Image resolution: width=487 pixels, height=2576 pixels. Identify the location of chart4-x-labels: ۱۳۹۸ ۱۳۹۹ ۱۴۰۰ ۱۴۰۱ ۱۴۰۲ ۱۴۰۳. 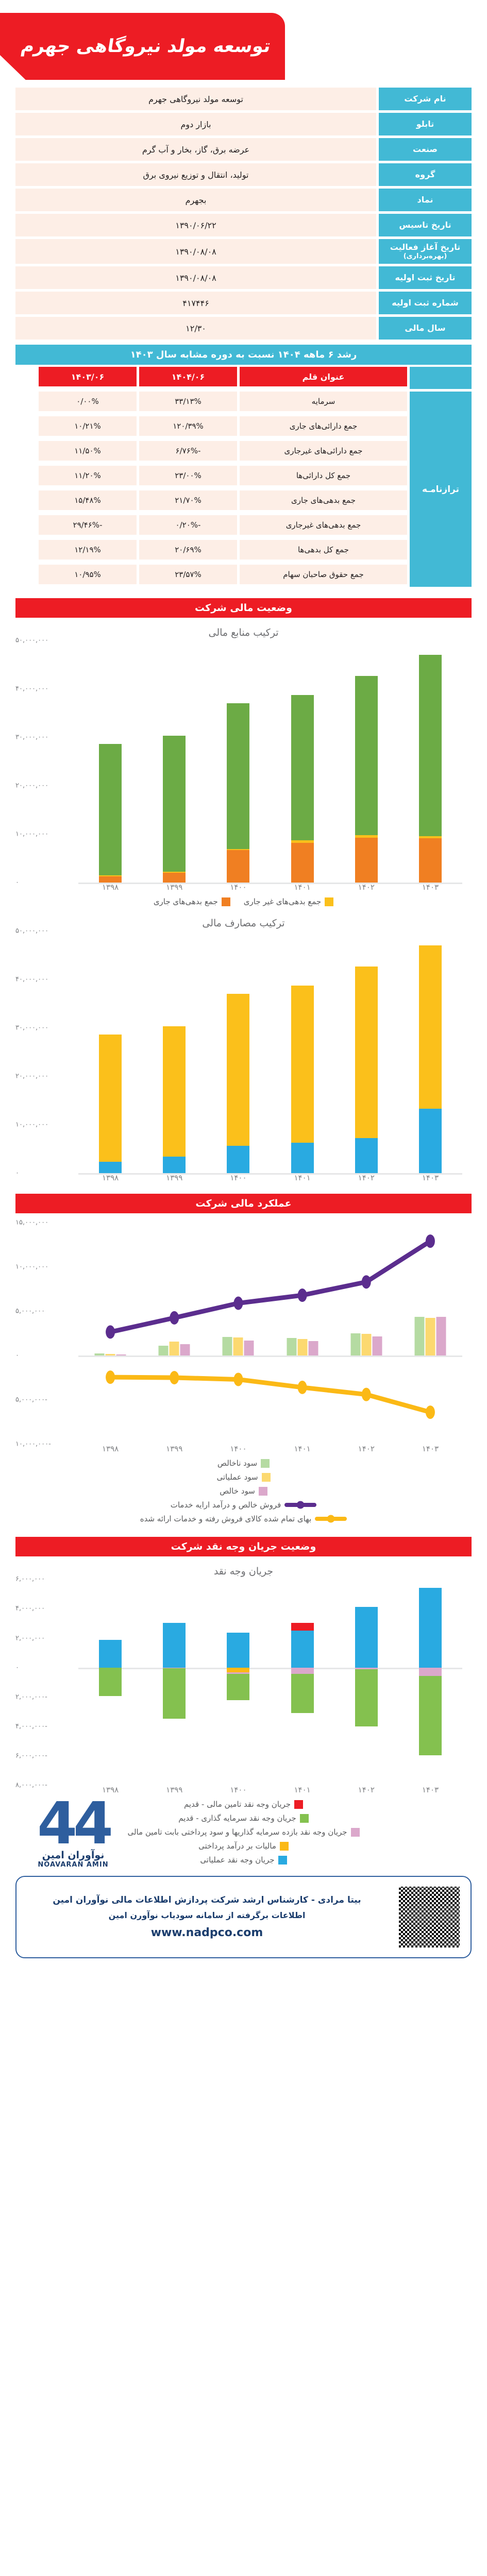
(270, 1789).